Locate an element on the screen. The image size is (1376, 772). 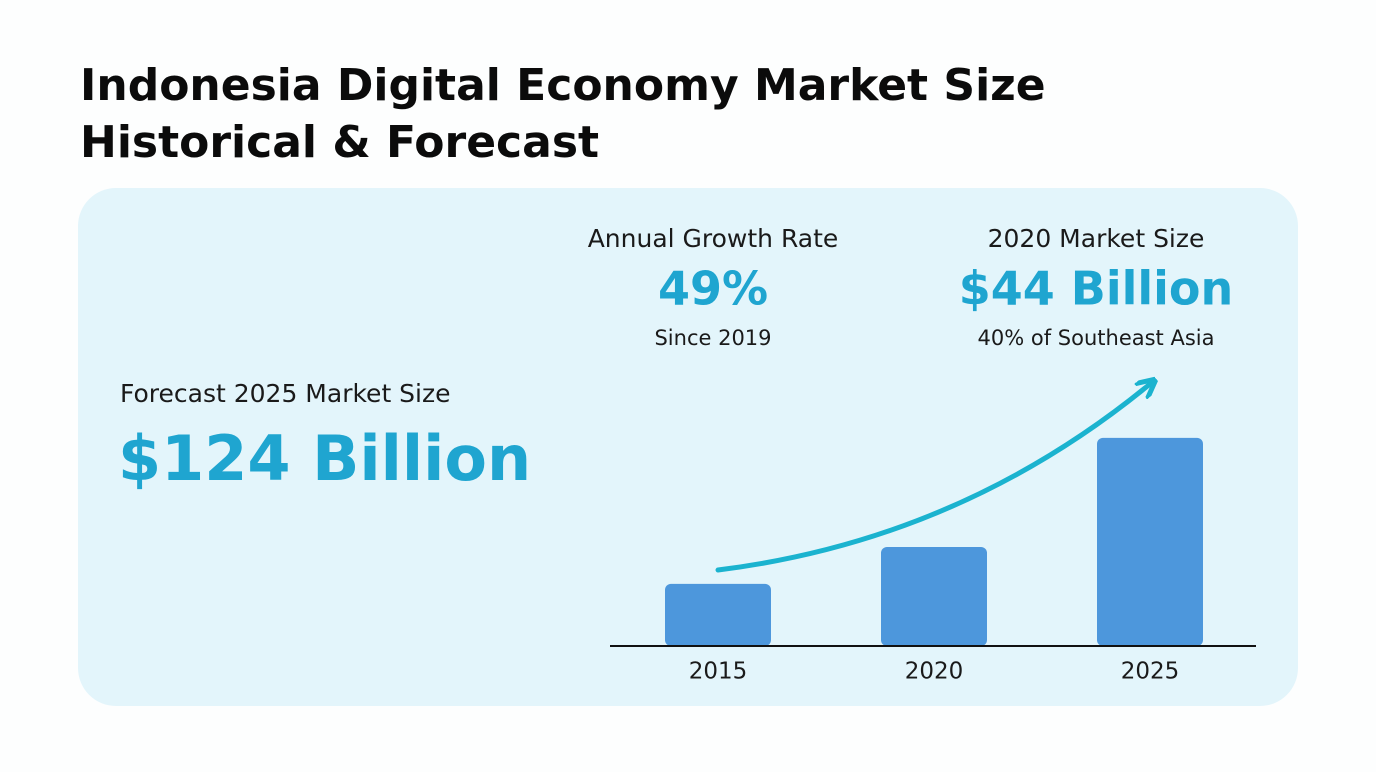
stat-value: $44 Billion is located at coordinates (1096, 289).